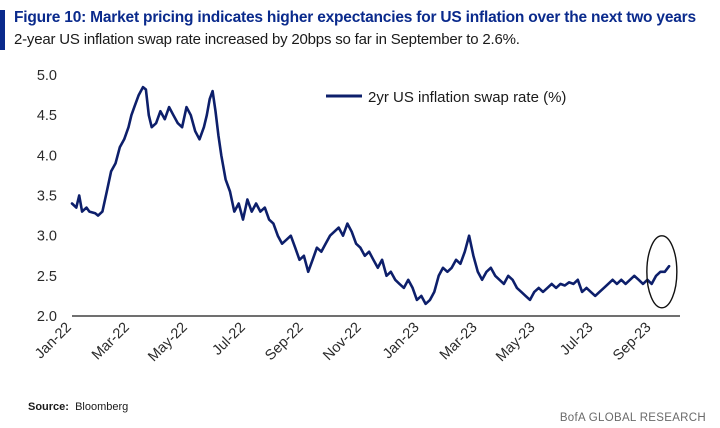 The height and width of the screenshot is (428, 720). I want to click on x-tick-label: May-22, so click(168, 343).